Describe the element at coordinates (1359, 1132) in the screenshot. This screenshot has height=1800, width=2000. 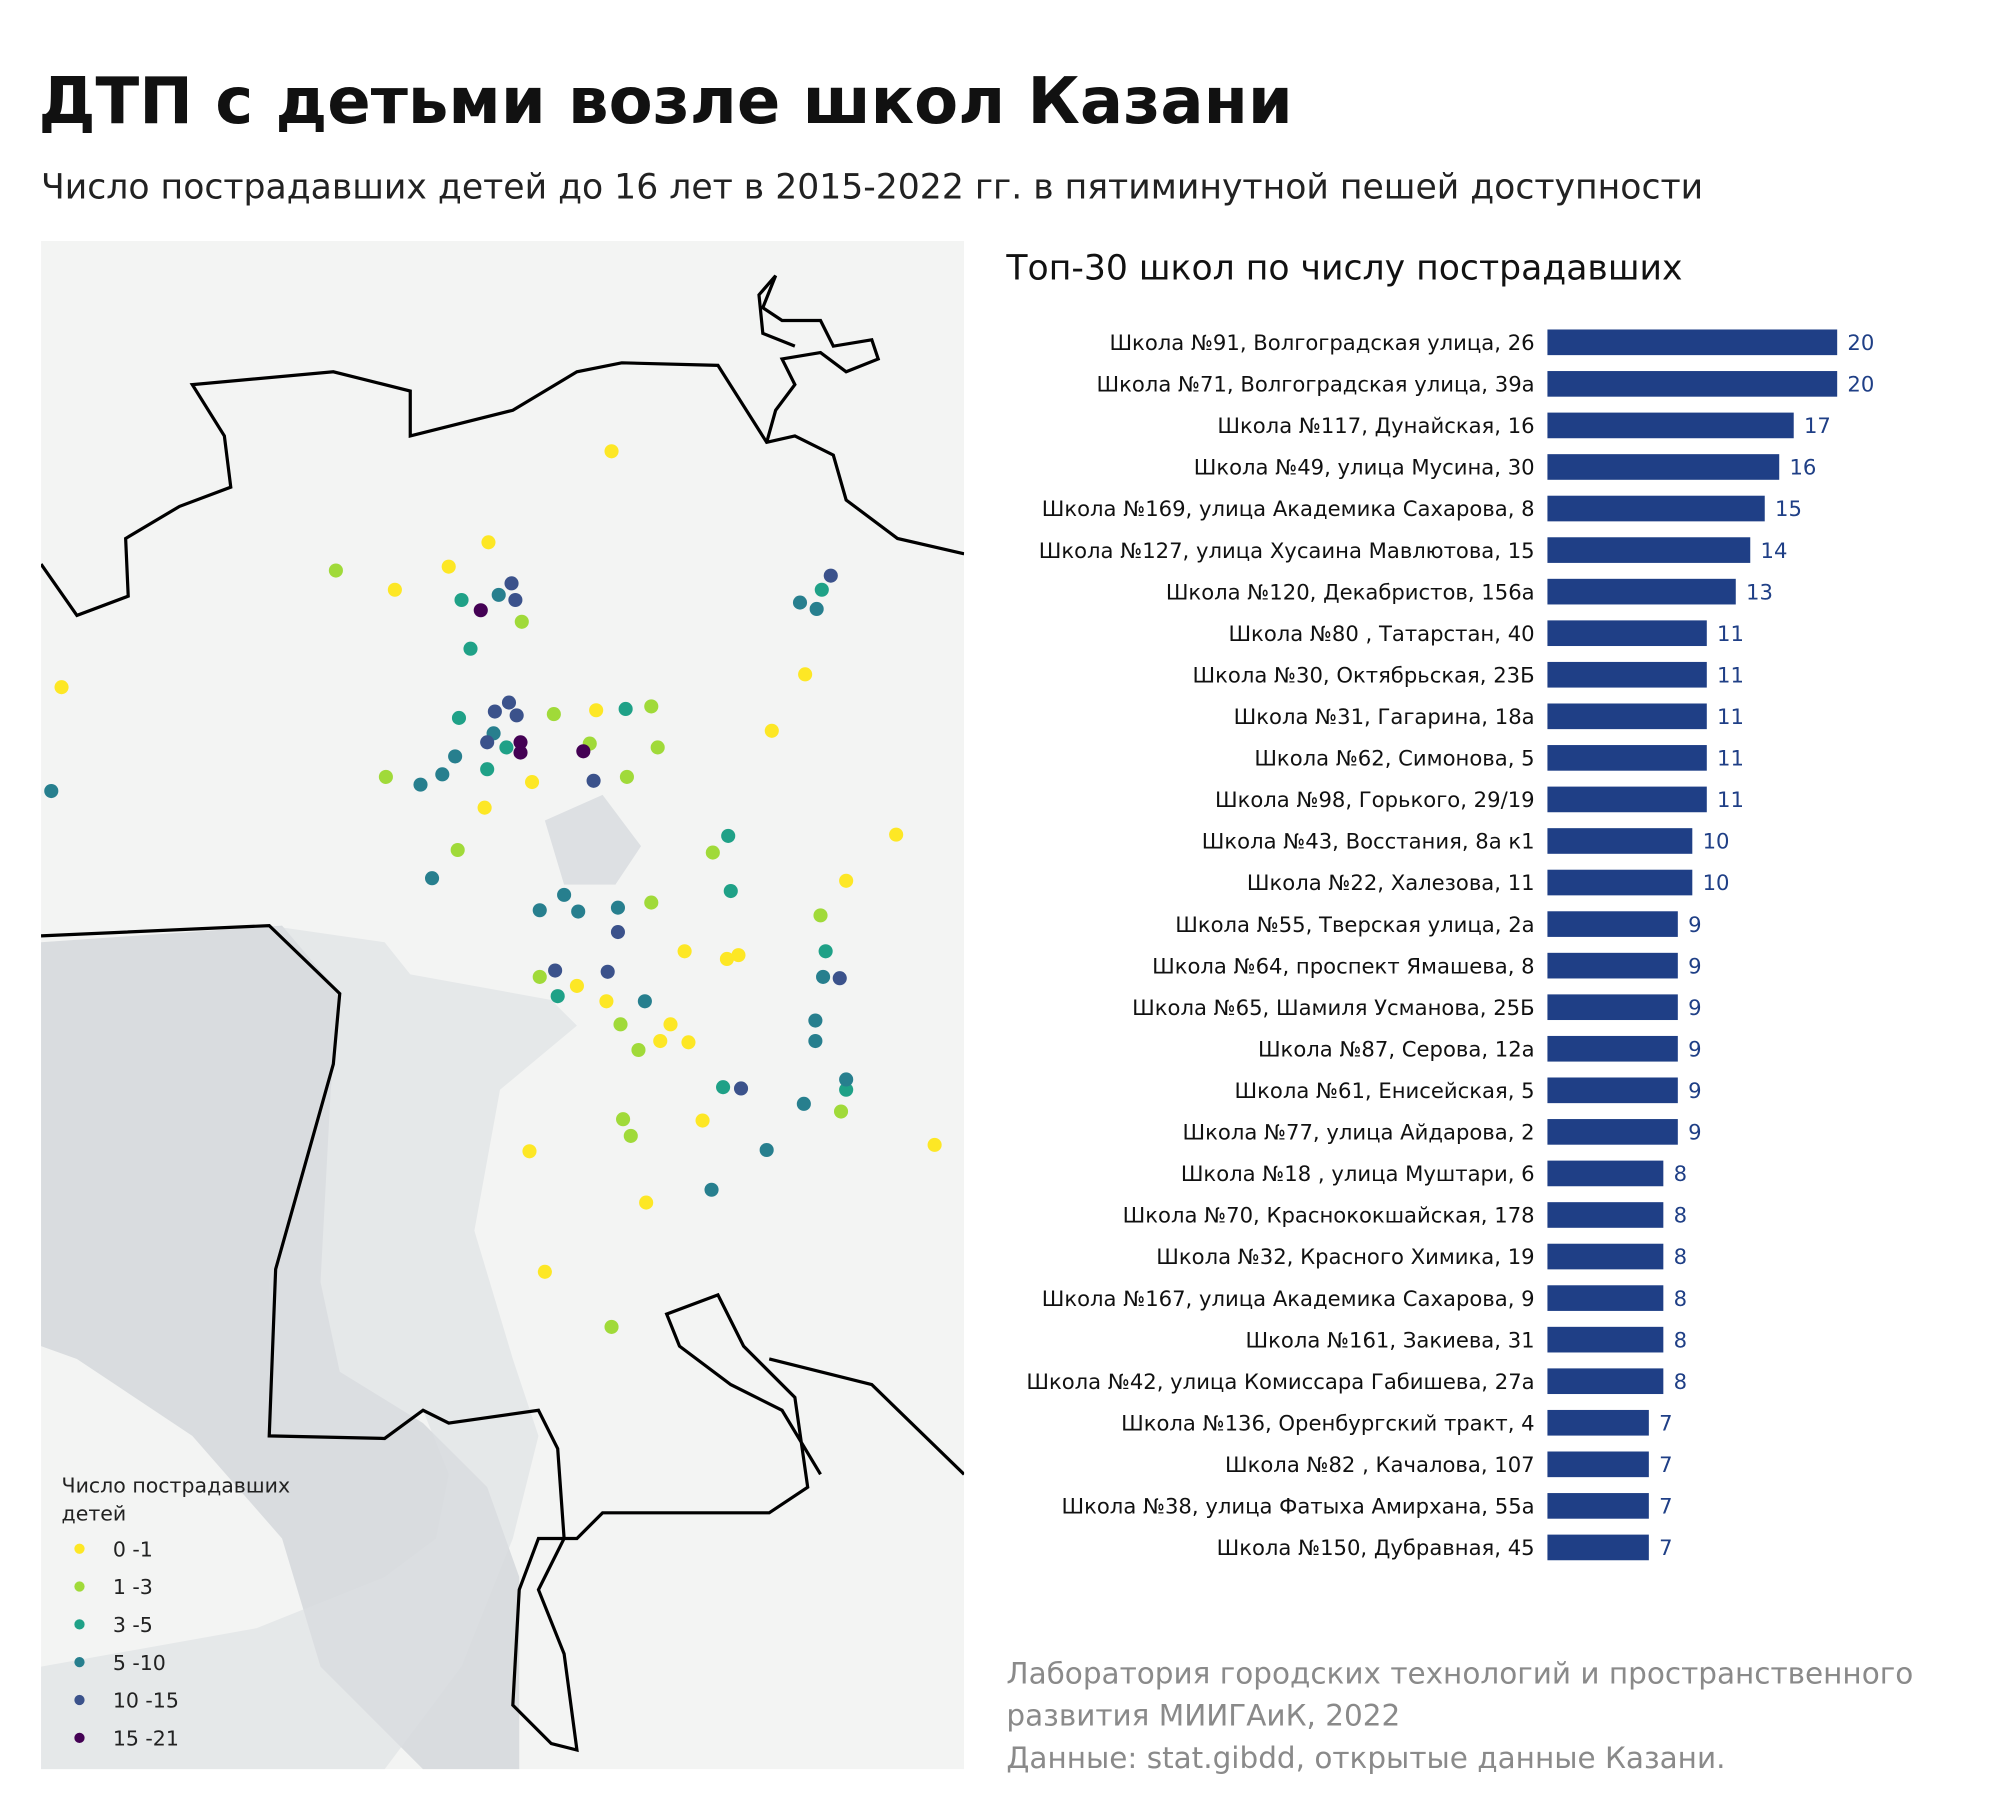
I see `category-label: Школа №77, улица Айдарова, 2` at that location.